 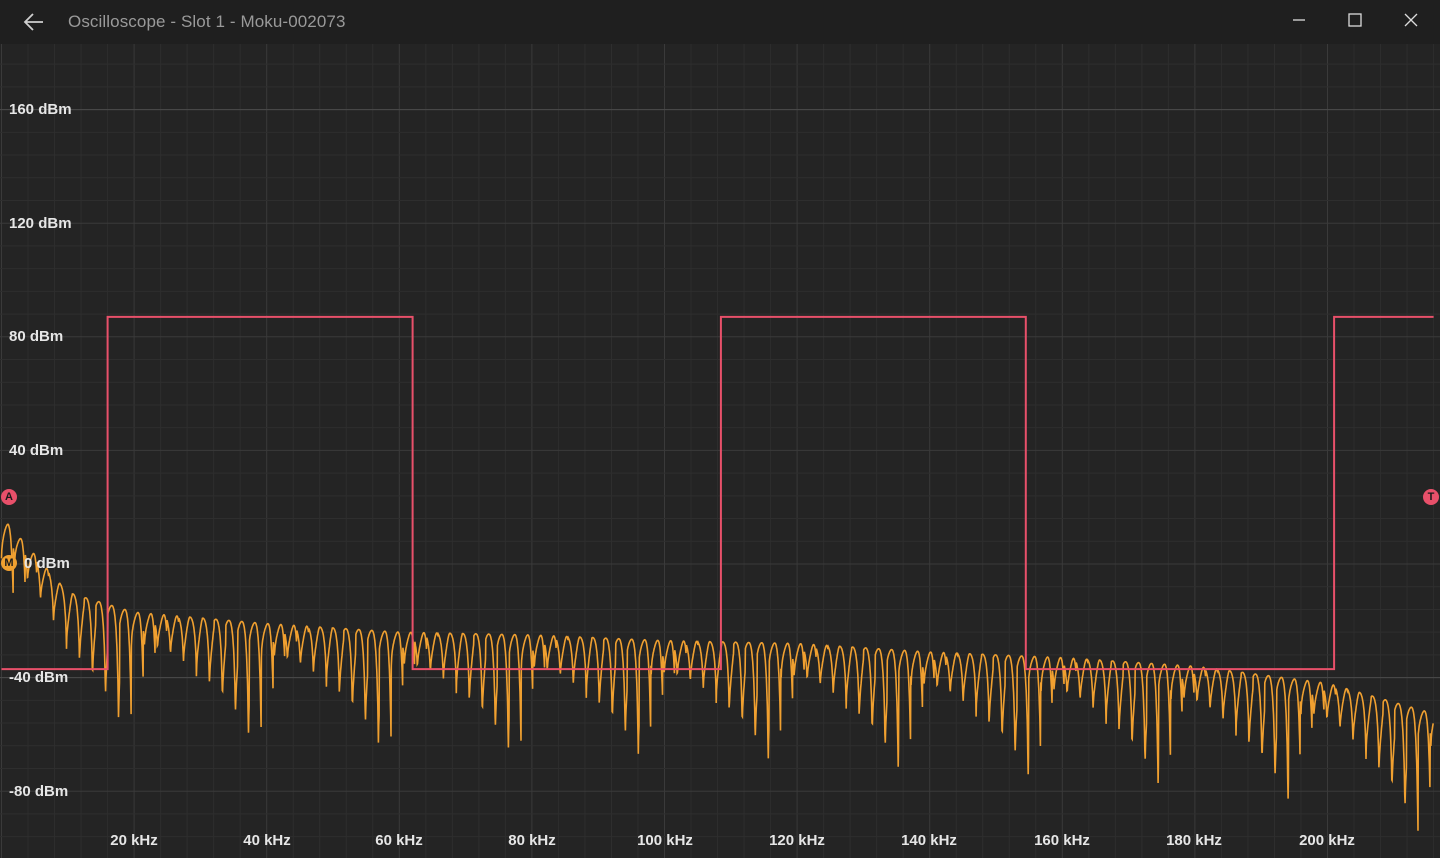 I want to click on close-button, so click(x=1411, y=20).